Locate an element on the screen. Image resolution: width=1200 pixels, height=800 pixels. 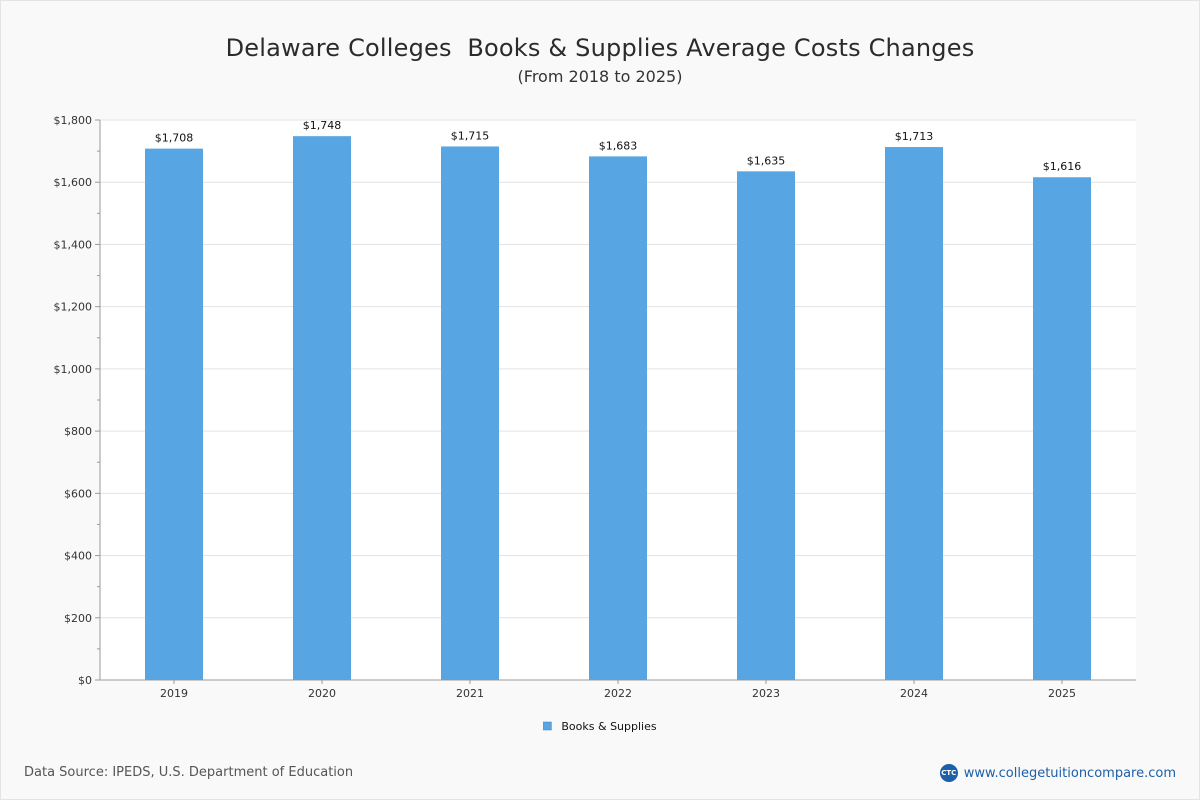
y-tick-label: $1,600 is located at coordinates (73, 182).